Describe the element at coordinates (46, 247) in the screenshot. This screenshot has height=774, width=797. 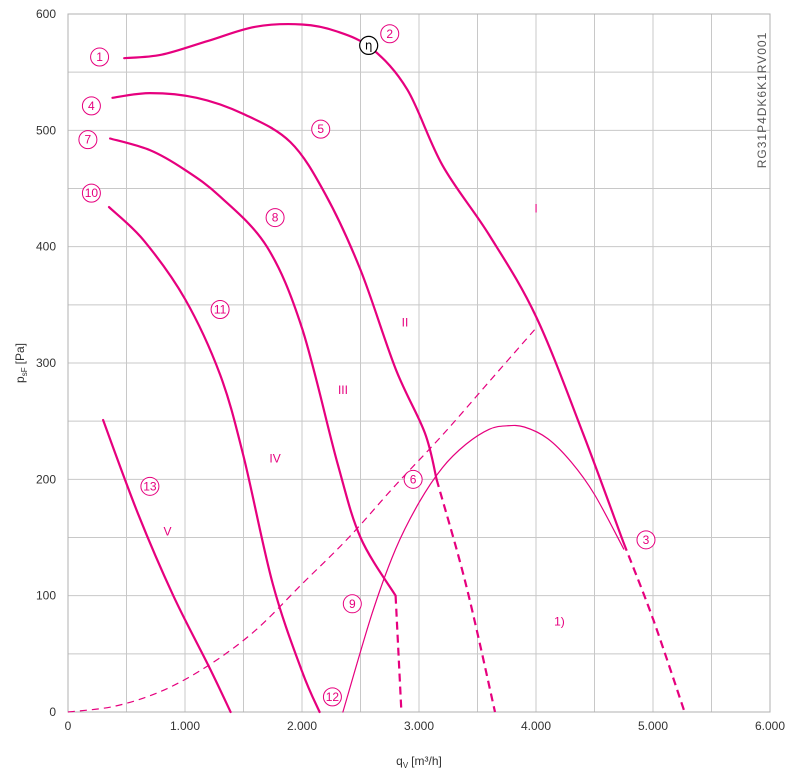
I see `y-tick-label: 400` at that location.